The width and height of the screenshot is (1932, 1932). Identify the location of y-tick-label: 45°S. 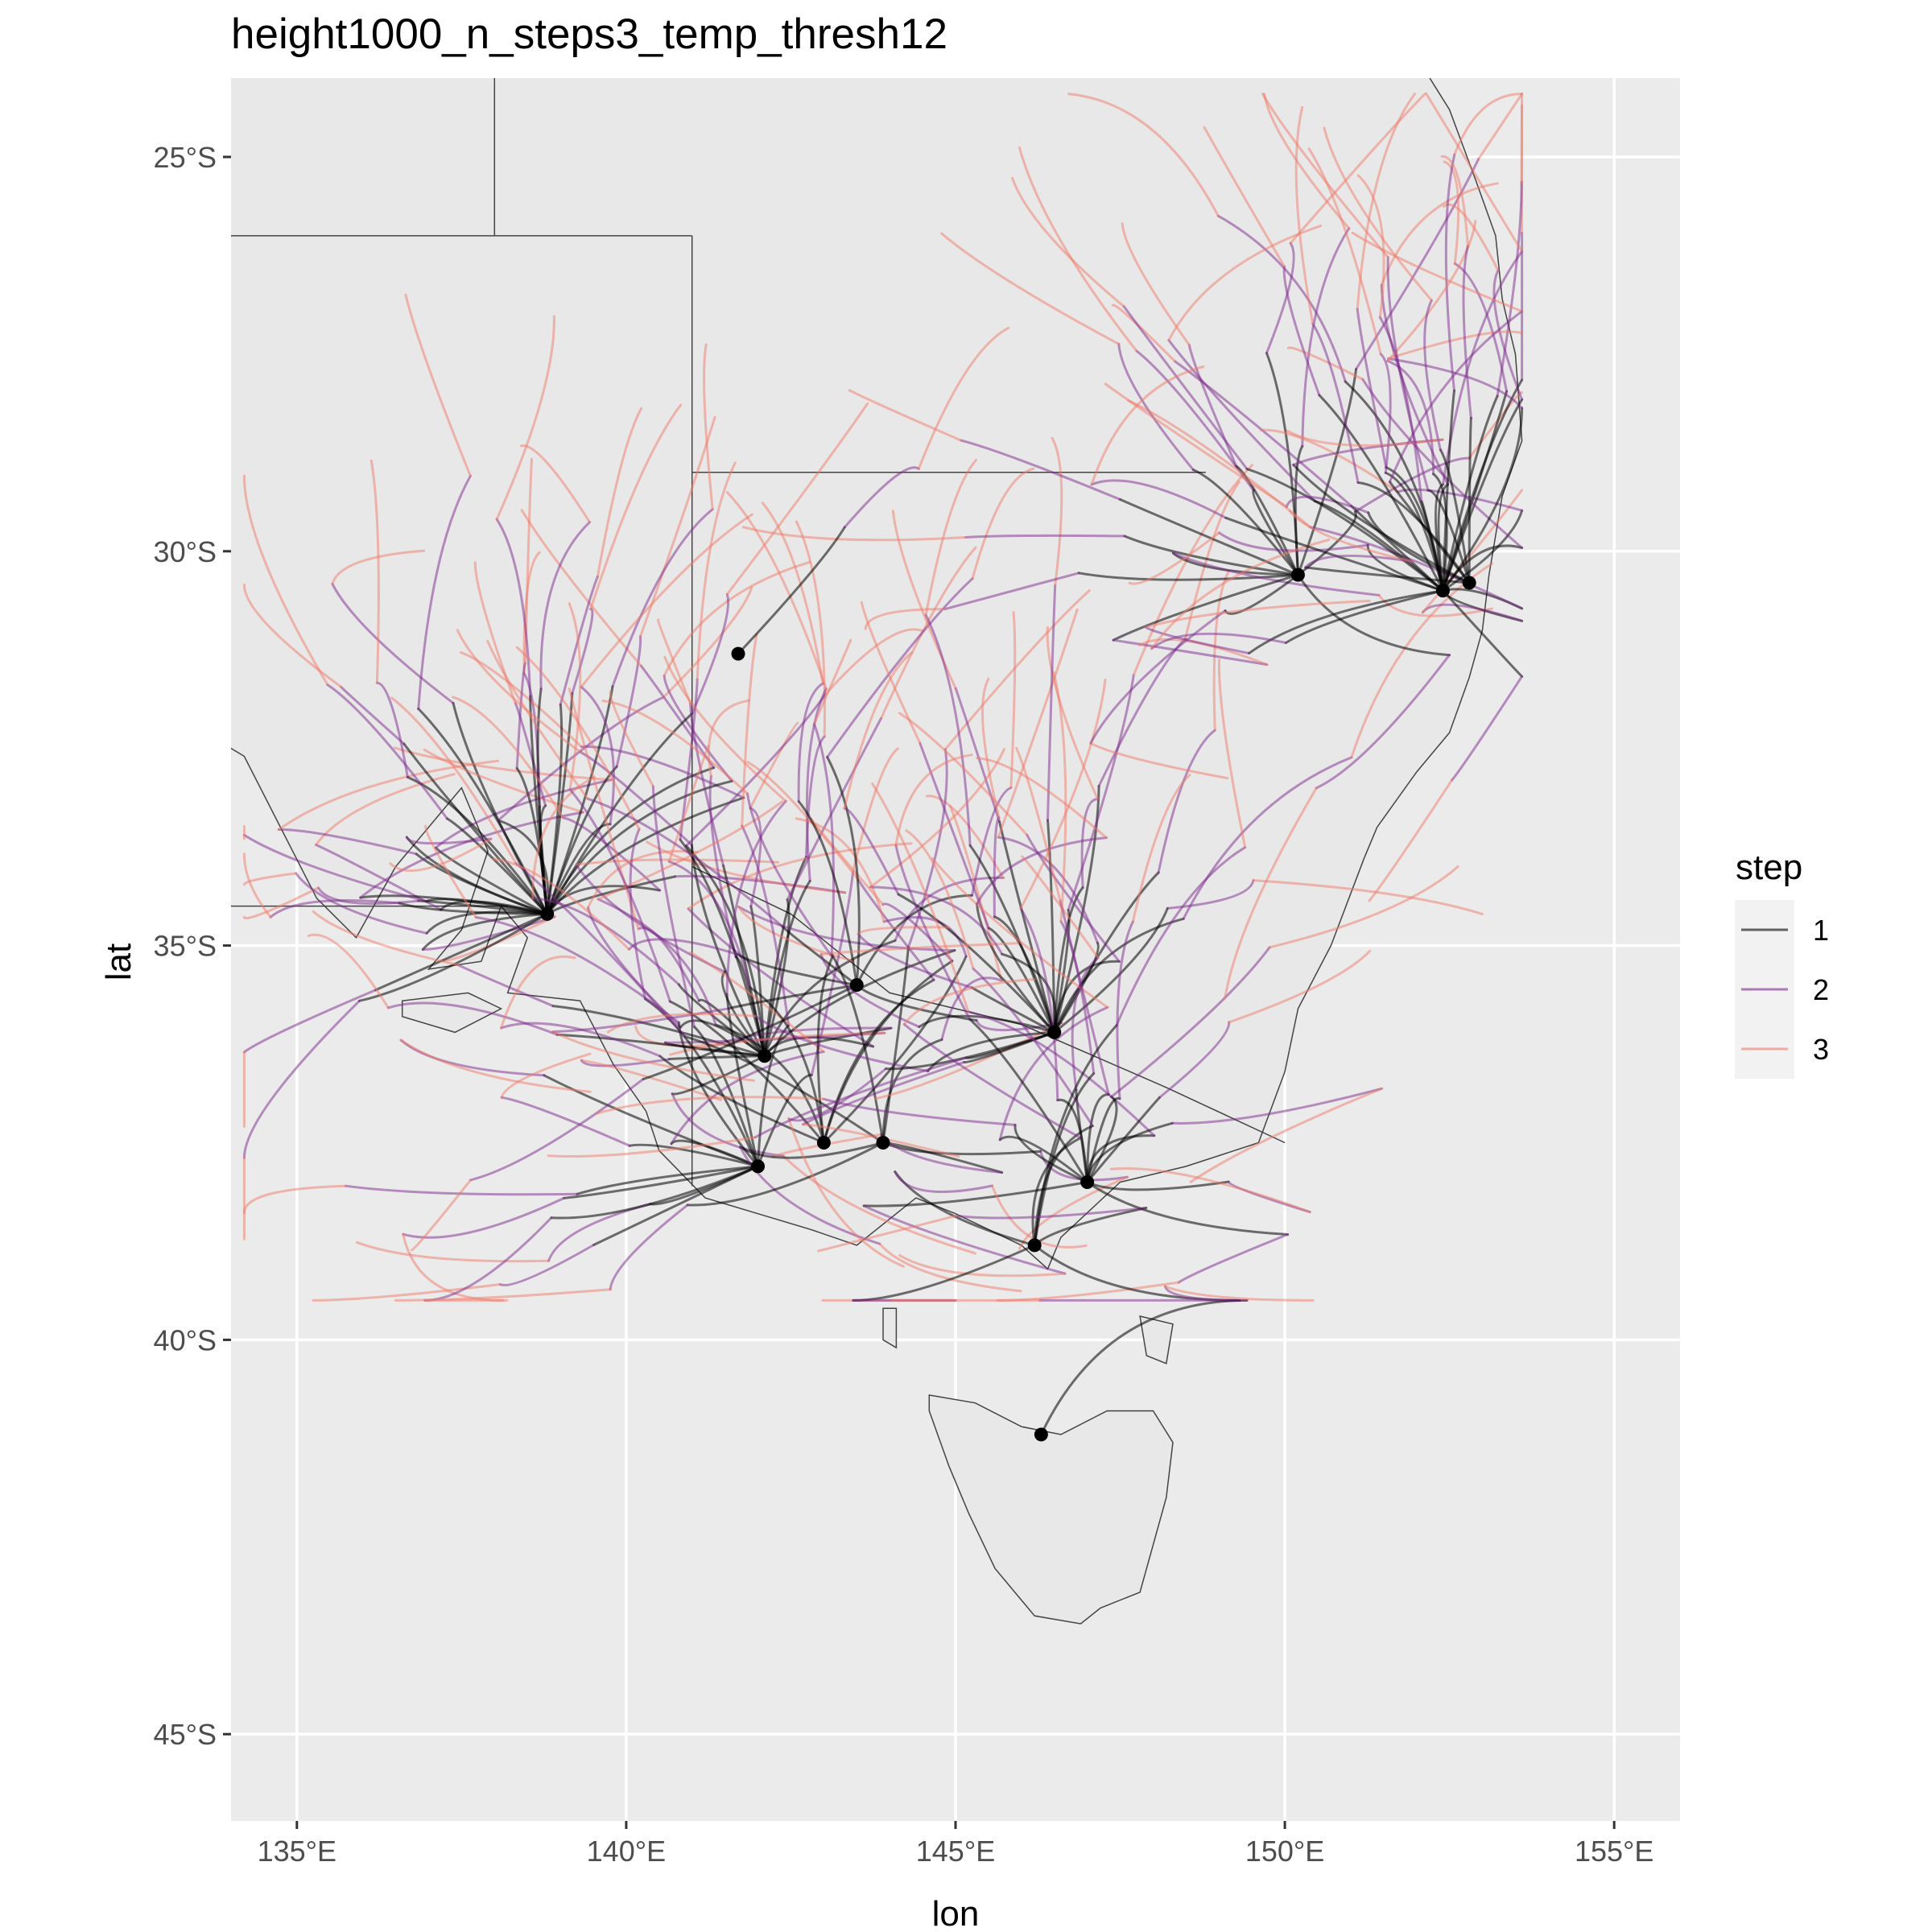
(185, 1734).